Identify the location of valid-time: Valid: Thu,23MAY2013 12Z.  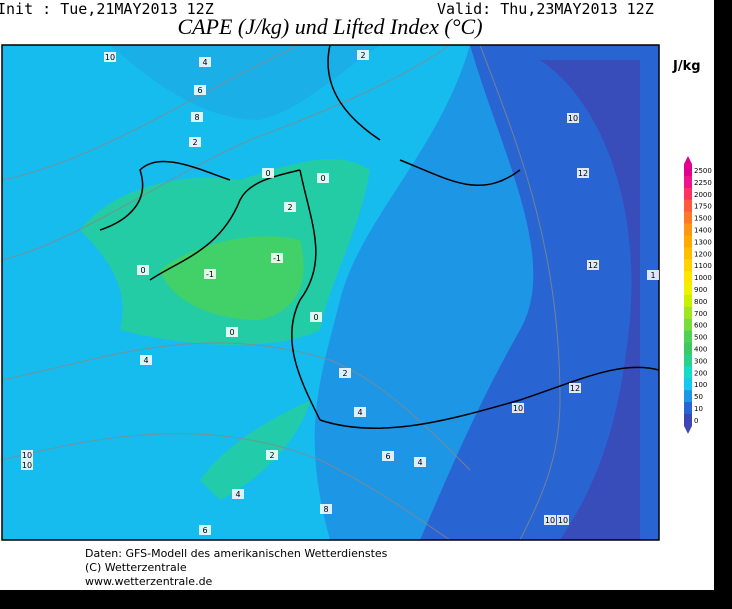
(545, 9).